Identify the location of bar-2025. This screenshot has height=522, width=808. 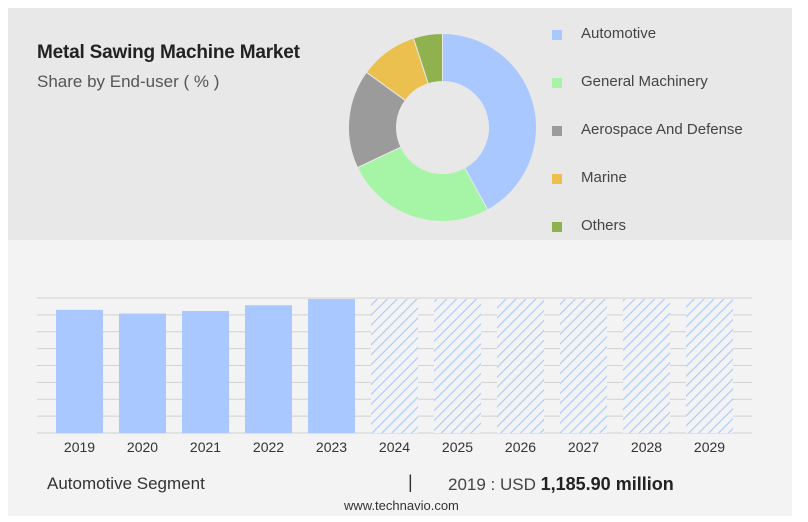
(457, 366).